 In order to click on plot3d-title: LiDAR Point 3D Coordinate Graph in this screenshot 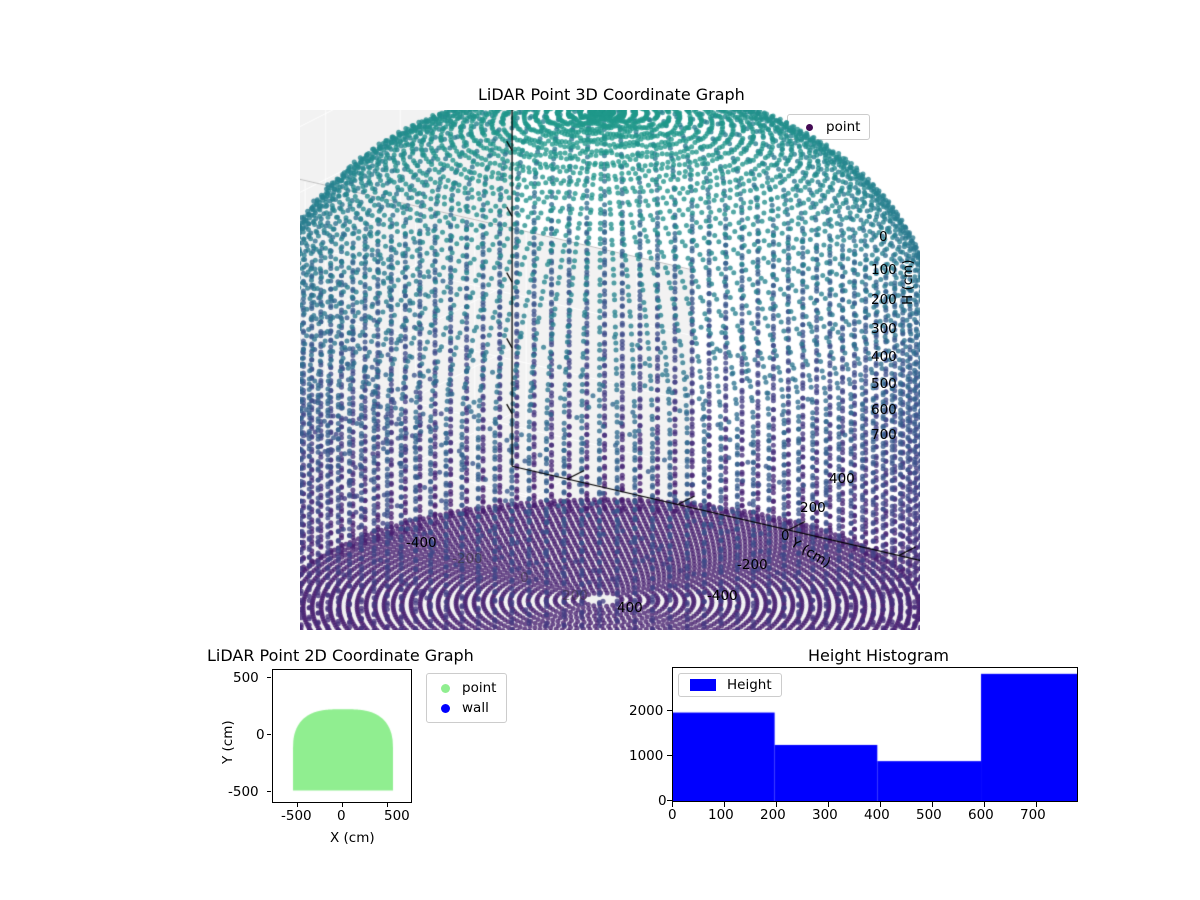, I will do `click(611, 94)`.